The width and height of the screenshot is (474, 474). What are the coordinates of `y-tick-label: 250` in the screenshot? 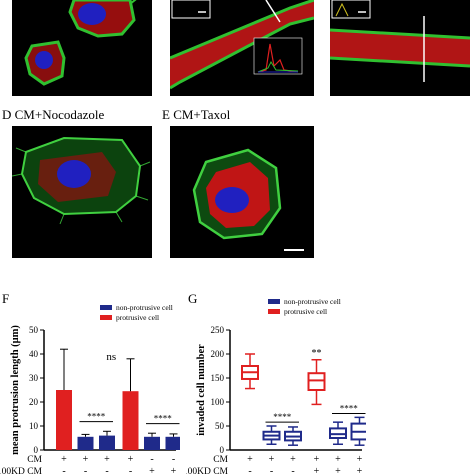 It's located at (218, 330).